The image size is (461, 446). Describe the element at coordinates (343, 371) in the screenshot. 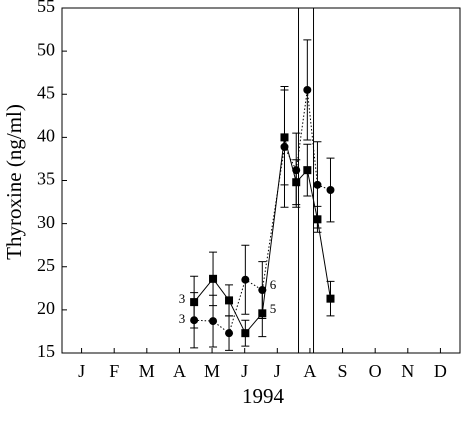

I see `x-tick-label: S` at that location.